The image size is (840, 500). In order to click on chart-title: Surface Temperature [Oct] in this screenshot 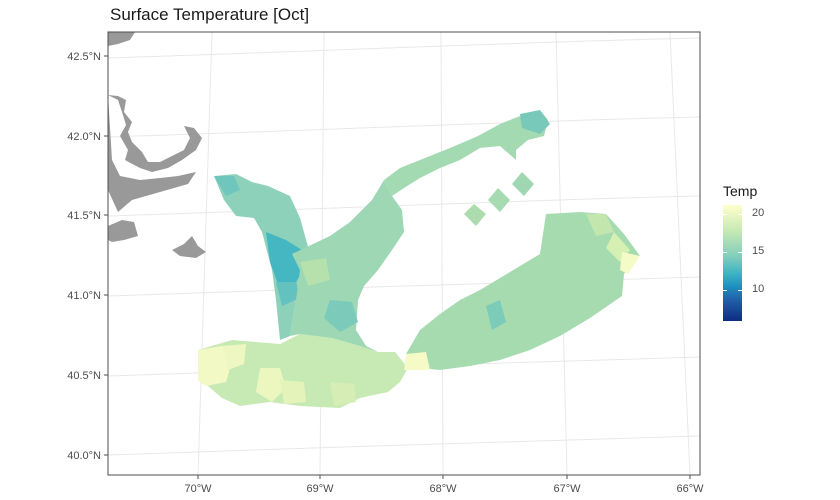, I will do `click(210, 14)`.